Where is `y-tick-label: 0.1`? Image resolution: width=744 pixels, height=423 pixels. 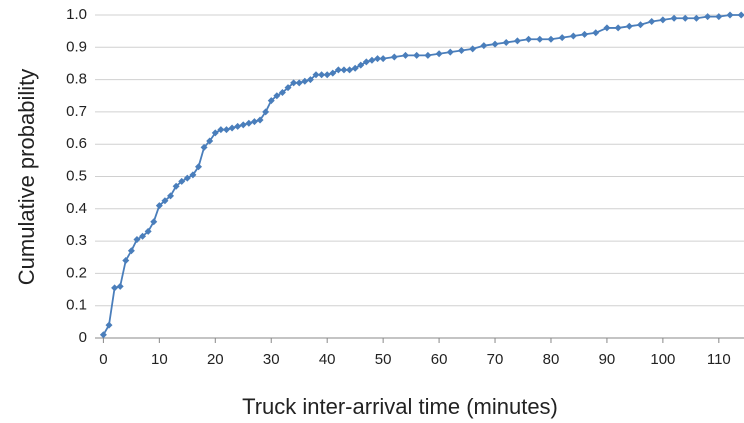 y-tick-label: 0.1 is located at coordinates (76, 305).